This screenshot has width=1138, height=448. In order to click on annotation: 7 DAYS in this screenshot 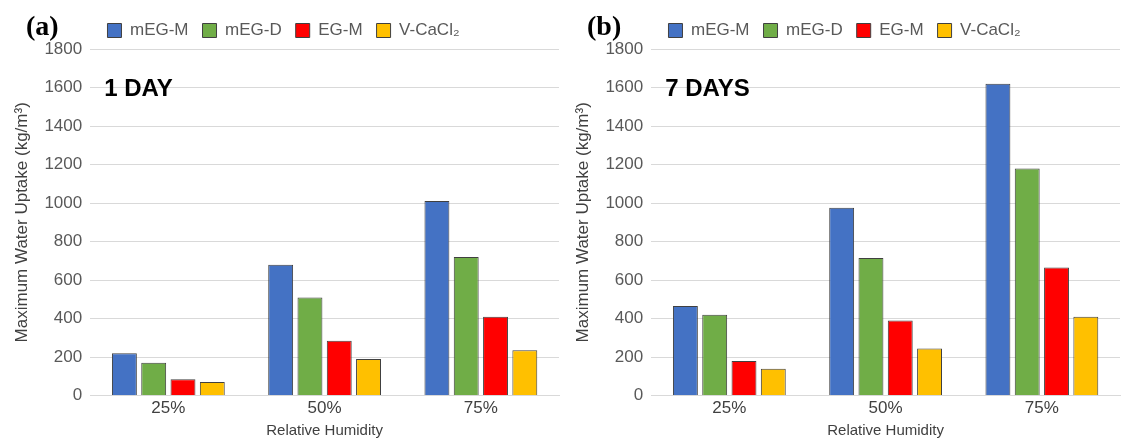, I will do `click(707, 87)`.